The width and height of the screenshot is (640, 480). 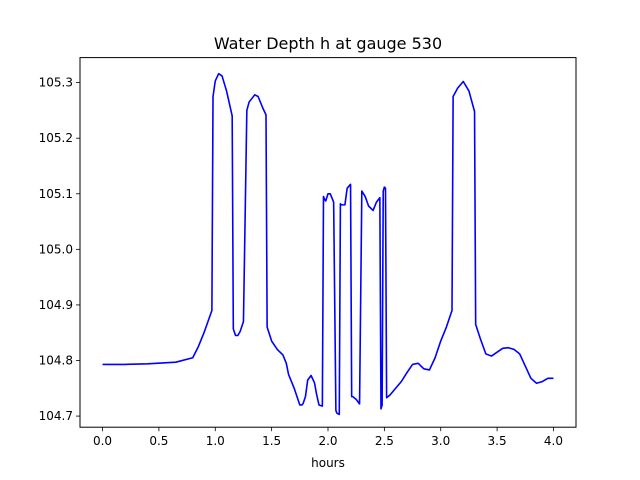 What do you see at coordinates (56, 416) in the screenshot?
I see `y-tick-label: 104.7` at bounding box center [56, 416].